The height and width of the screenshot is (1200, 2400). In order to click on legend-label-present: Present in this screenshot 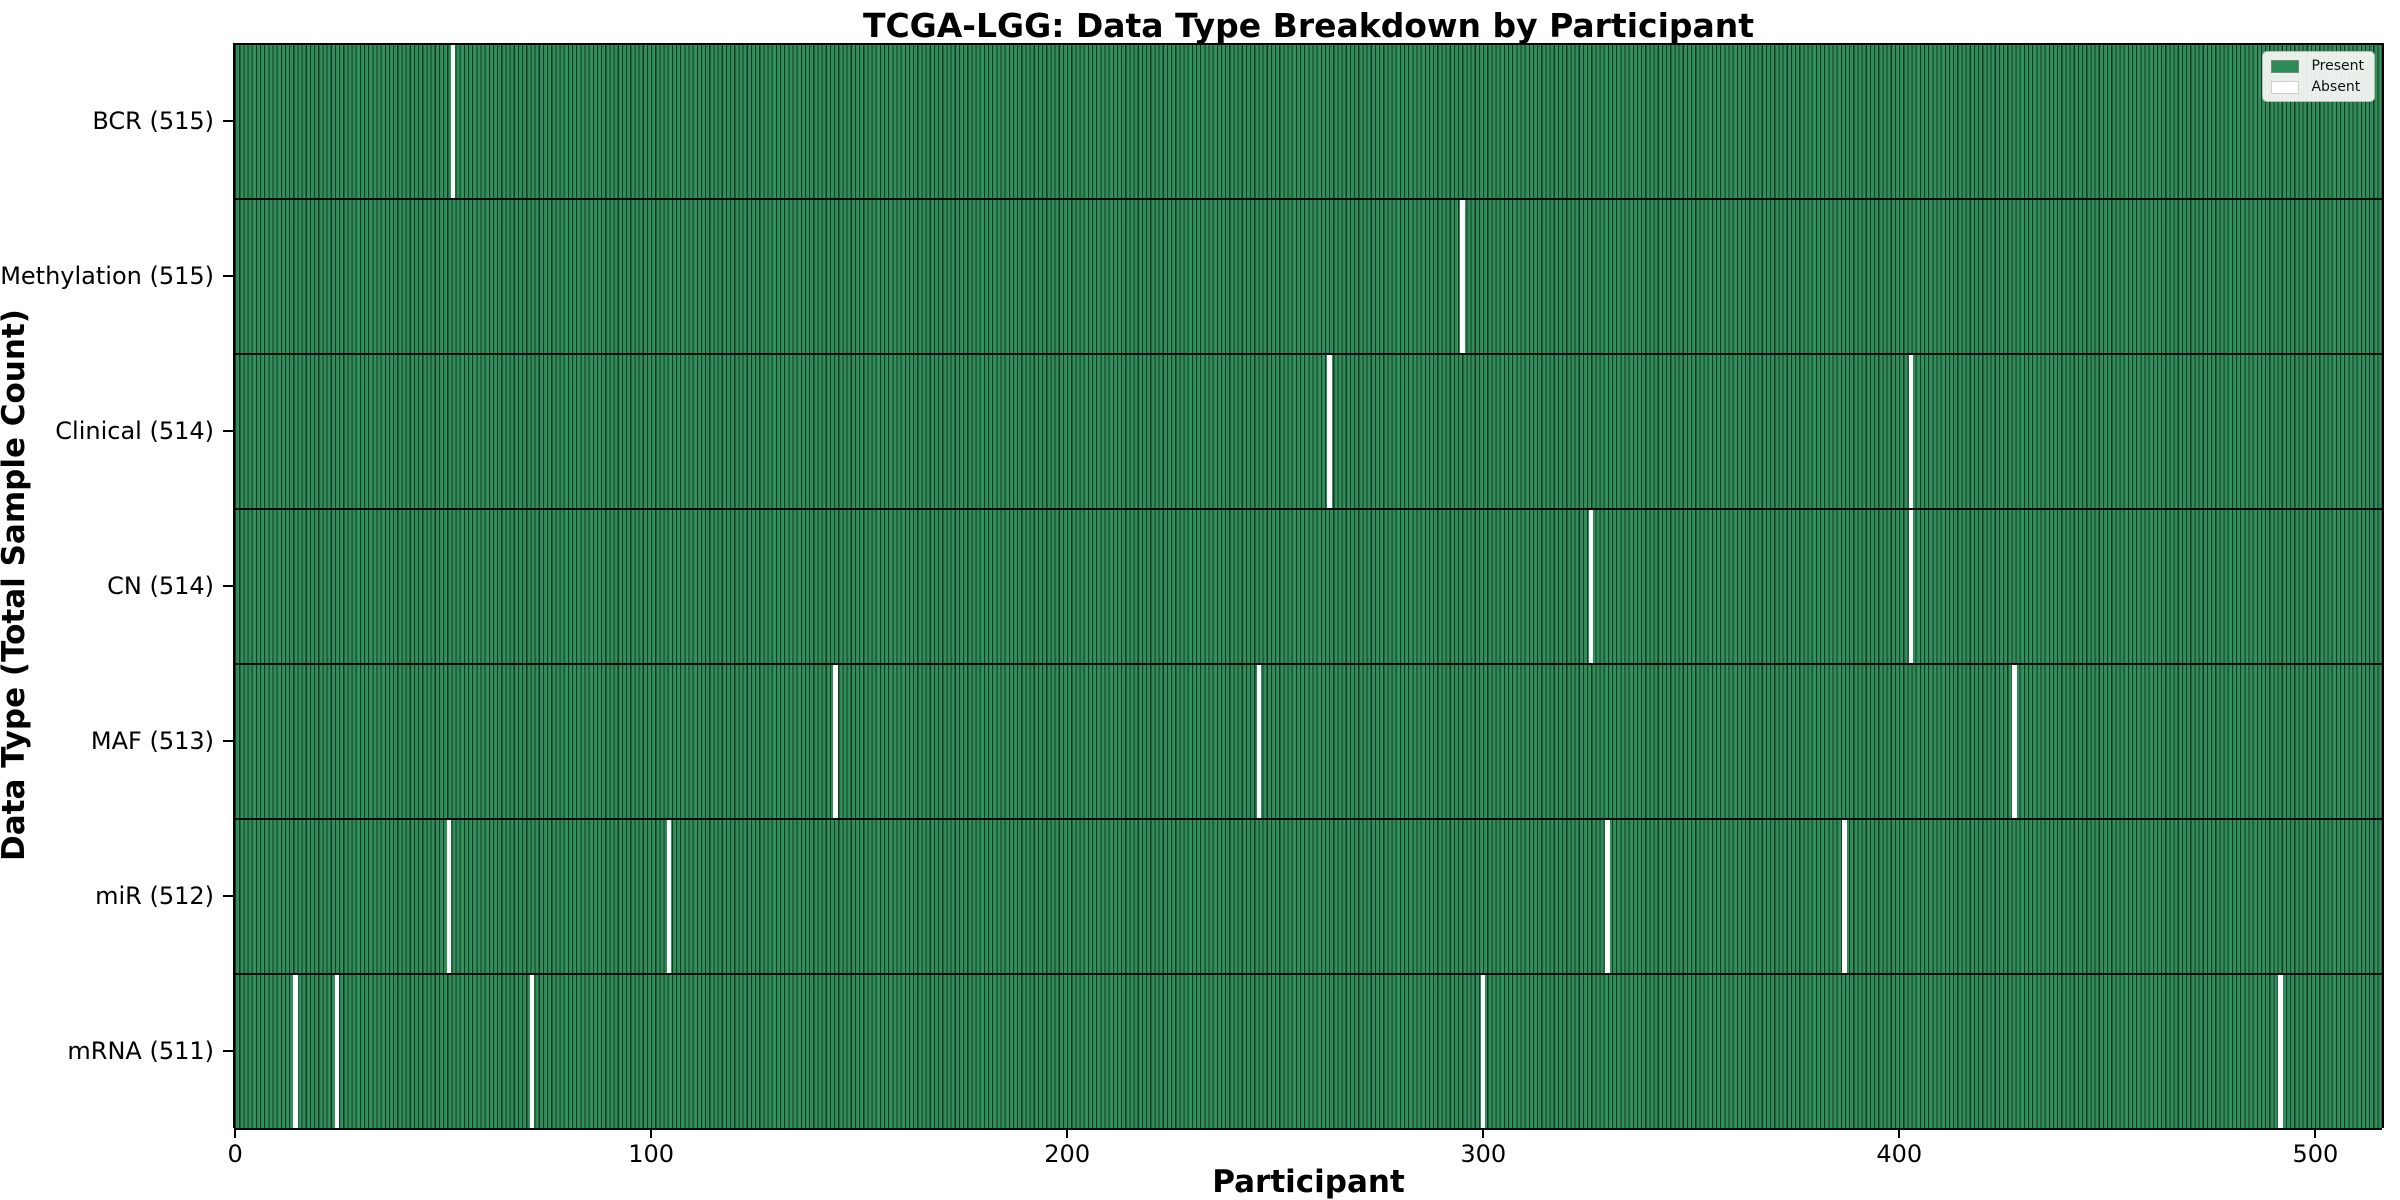, I will do `click(2337, 66)`.